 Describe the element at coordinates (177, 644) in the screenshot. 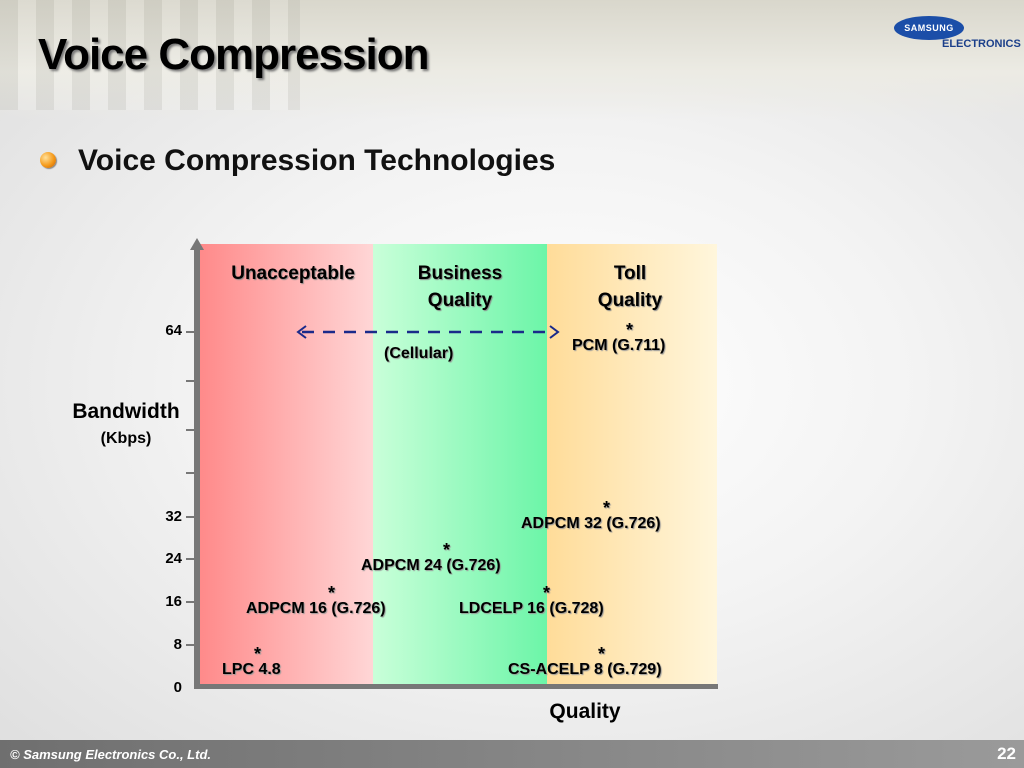

I see `y-tick-label-8: 8` at that location.